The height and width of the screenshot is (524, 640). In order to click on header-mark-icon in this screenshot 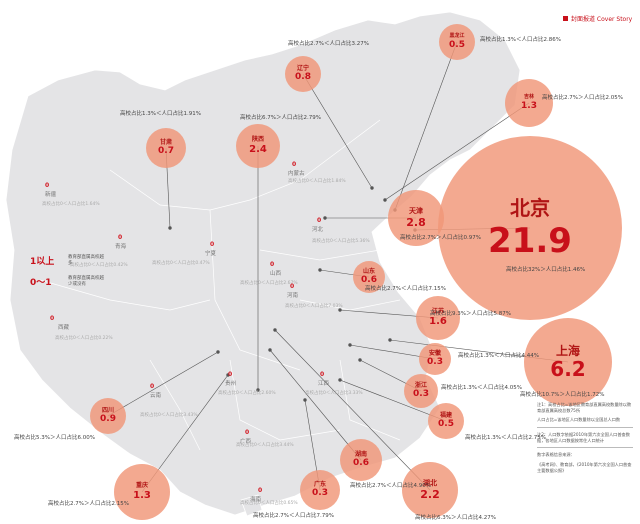, I will do `click(565, 18)`.